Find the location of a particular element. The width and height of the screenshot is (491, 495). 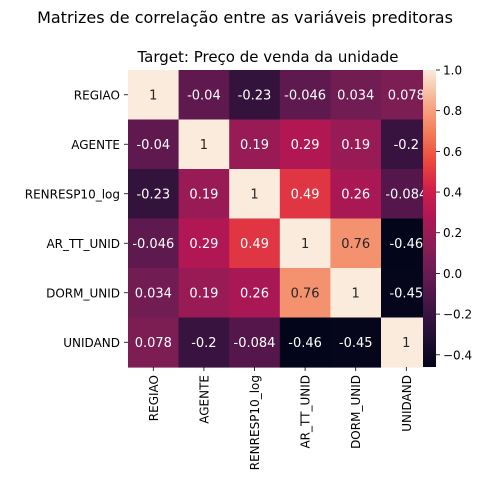

colorbar-tick-label: 1.0 is located at coordinates (452, 71).